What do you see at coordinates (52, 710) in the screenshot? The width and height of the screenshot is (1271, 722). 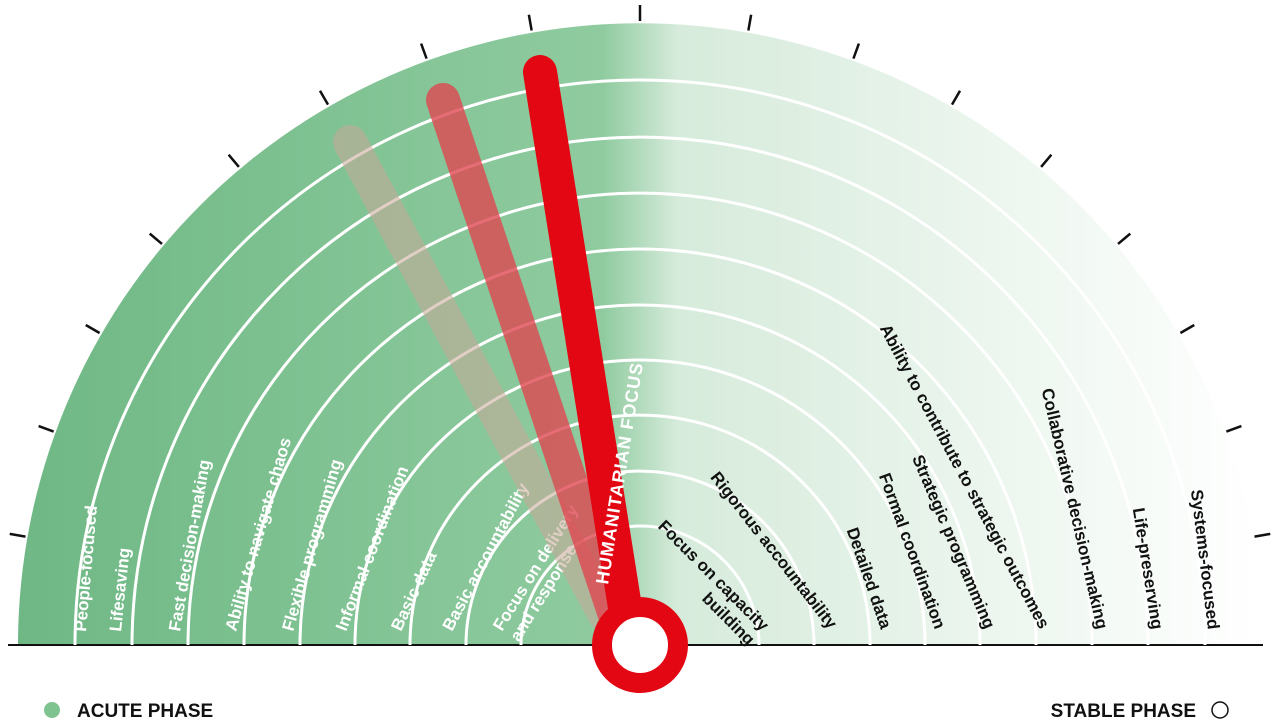 I see `acute-phase-dot` at bounding box center [52, 710].